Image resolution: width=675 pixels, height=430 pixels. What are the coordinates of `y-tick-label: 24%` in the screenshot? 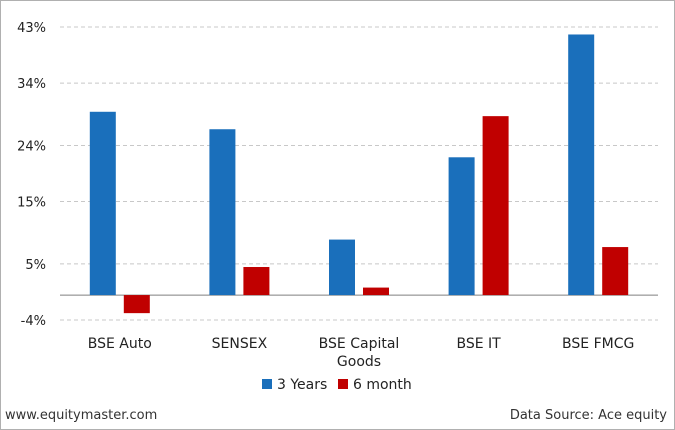 It's located at (31, 146).